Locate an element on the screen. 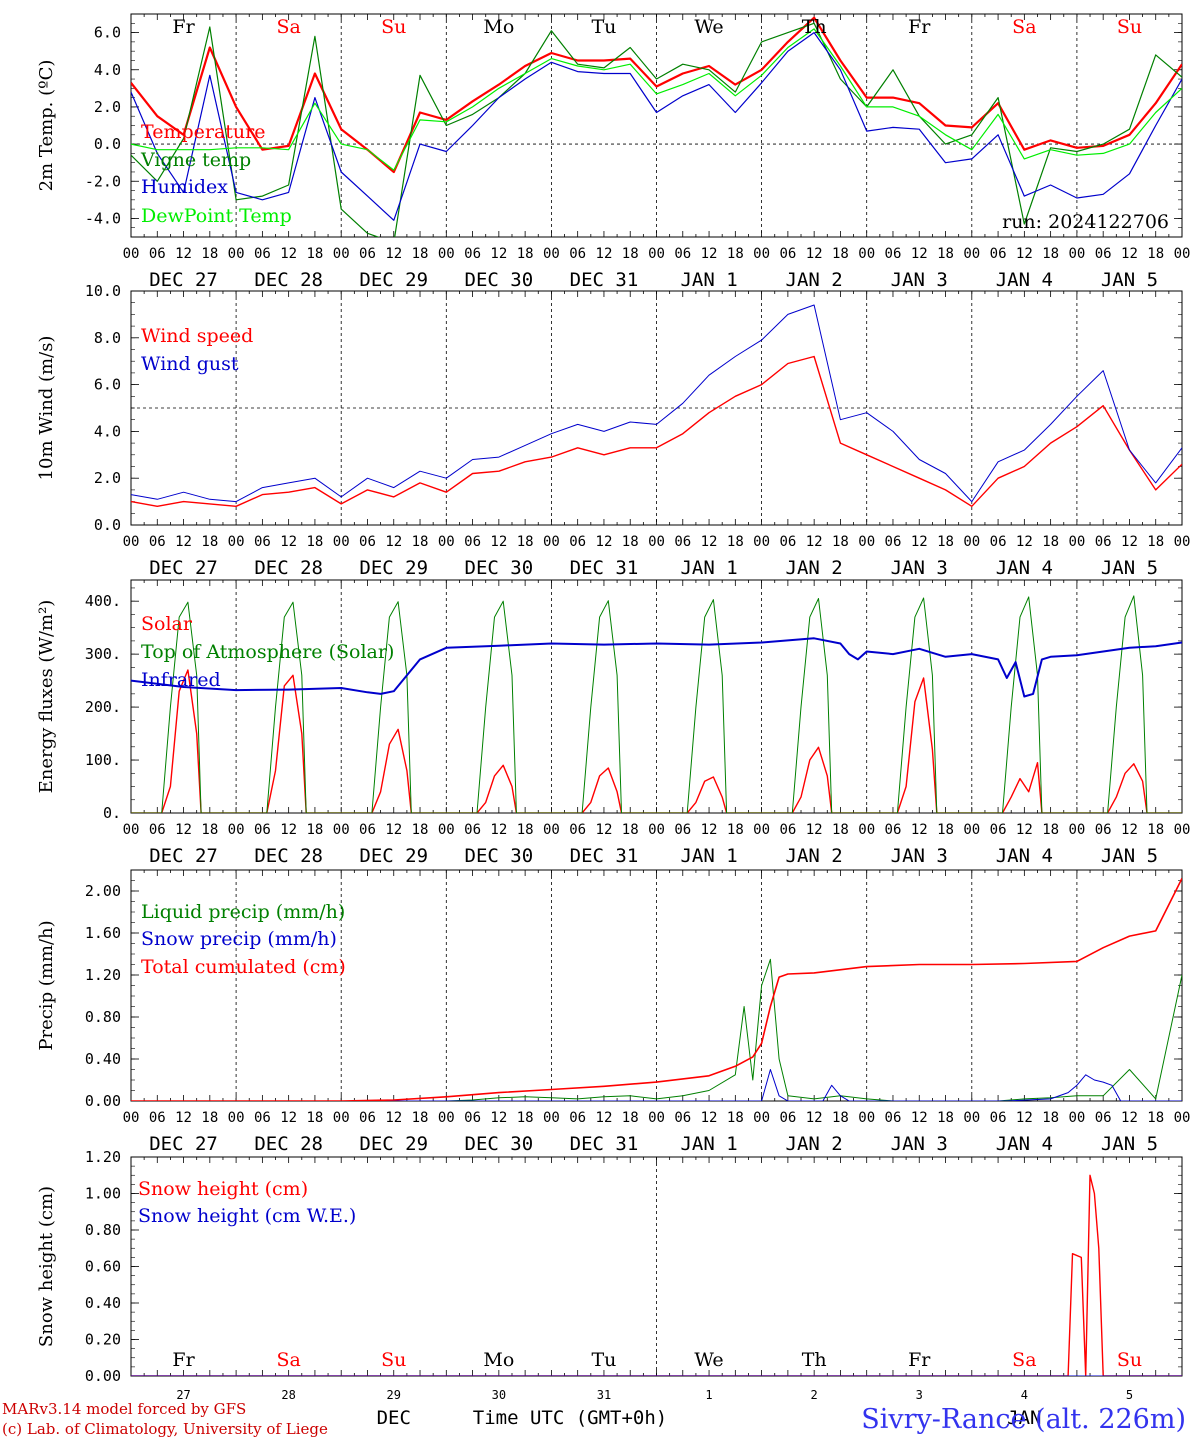  y-tick-label: 2.00 is located at coordinates (103, 891).